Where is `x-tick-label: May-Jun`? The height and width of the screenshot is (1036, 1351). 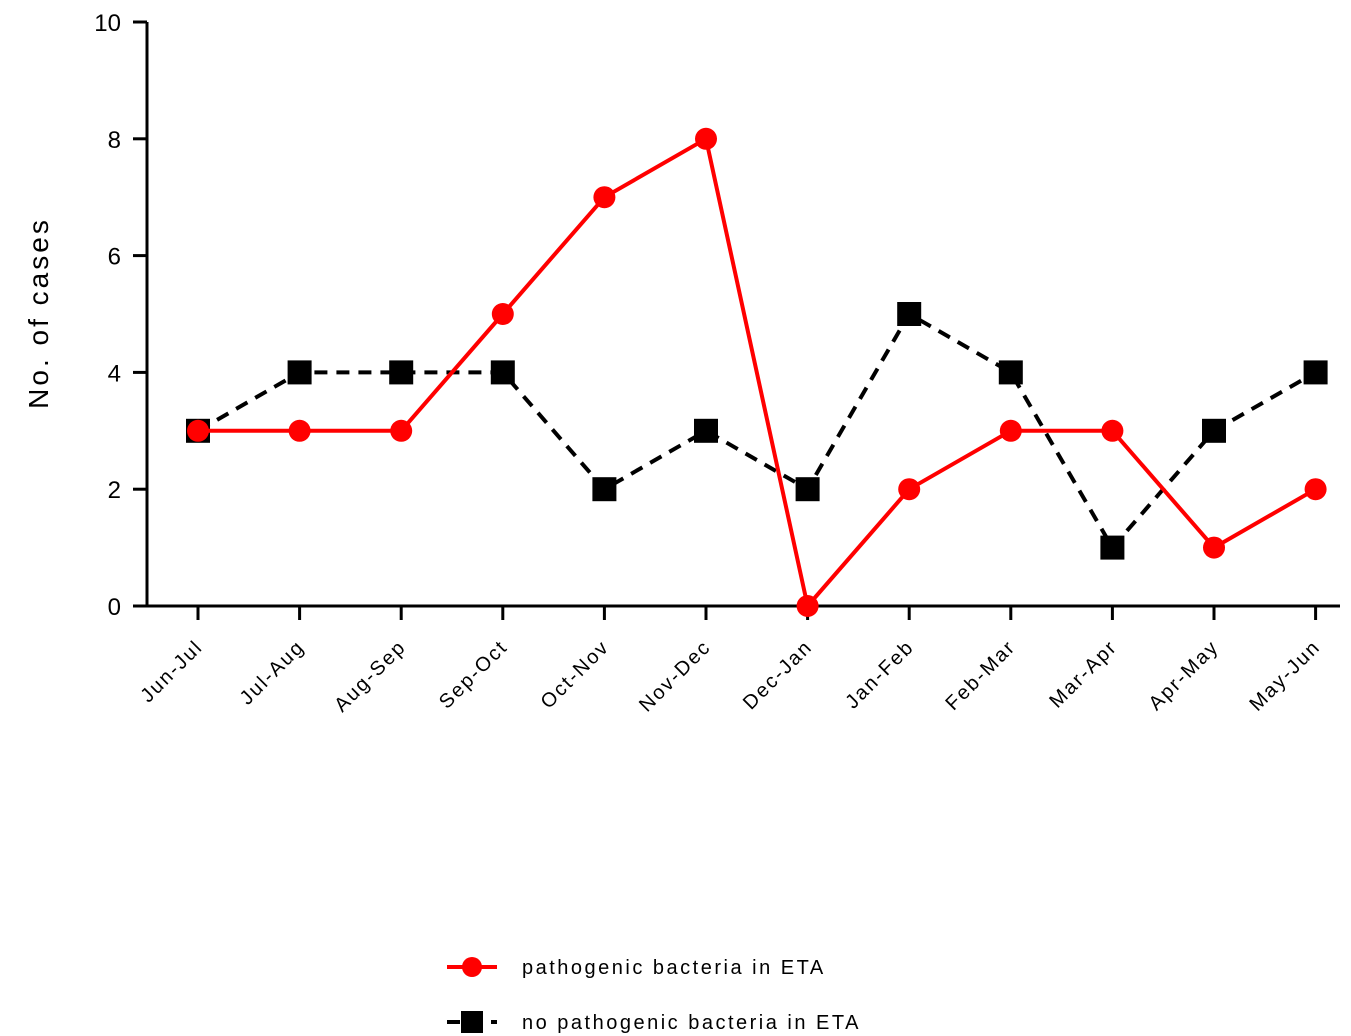
x-tick-label: May-Jun is located at coordinates (1285, 676).